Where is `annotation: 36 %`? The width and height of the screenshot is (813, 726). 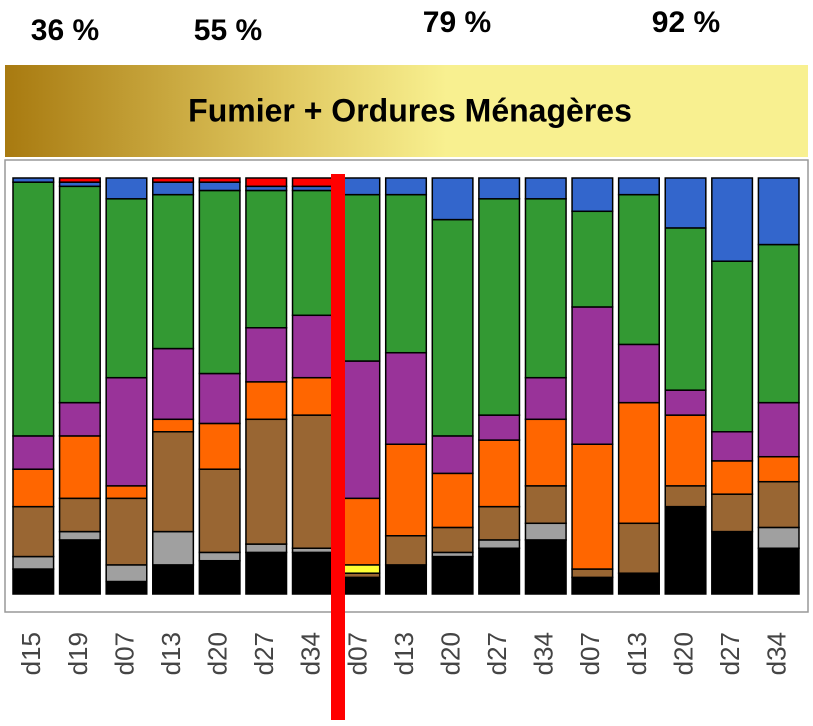 annotation: 36 % is located at coordinates (65, 30).